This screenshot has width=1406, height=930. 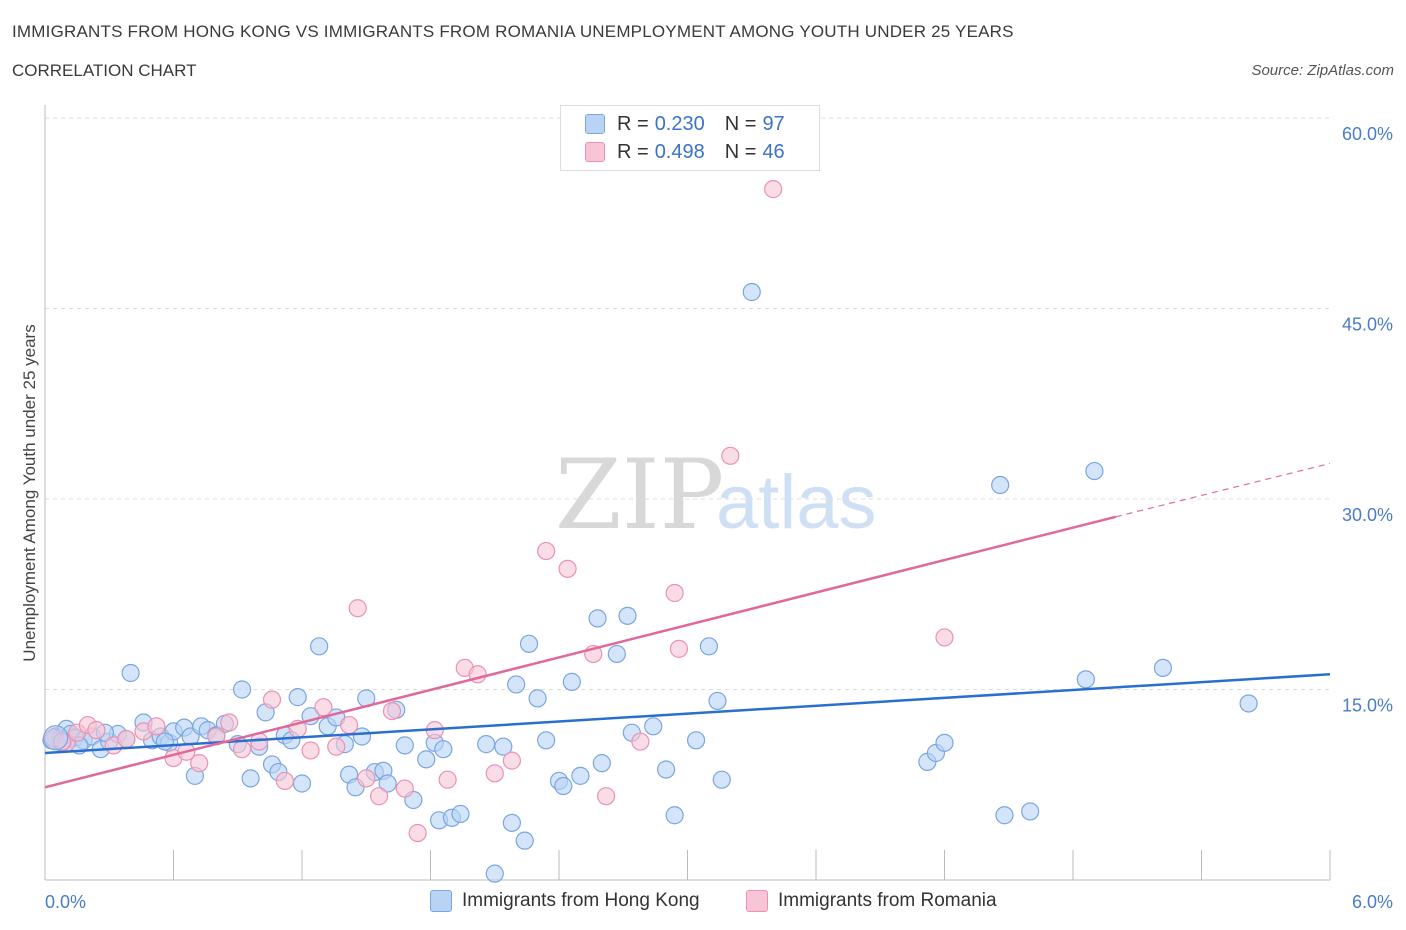 What do you see at coordinates (690, 138) in the screenshot?
I see `correlation-legend: R = 0.230 N = 97 R = 0.498 N = 46` at bounding box center [690, 138].